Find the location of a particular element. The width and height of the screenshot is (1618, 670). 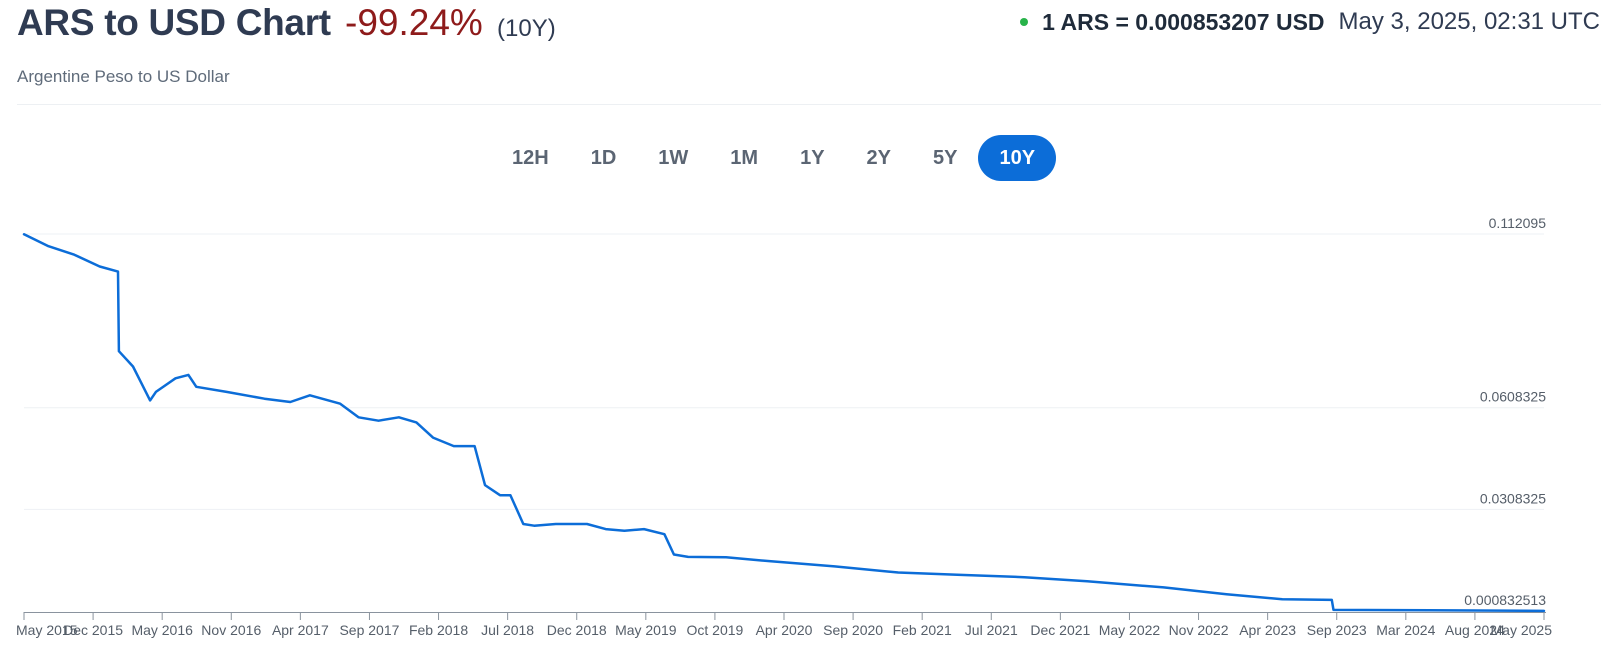

period-label: (10Y) is located at coordinates (526, 28).